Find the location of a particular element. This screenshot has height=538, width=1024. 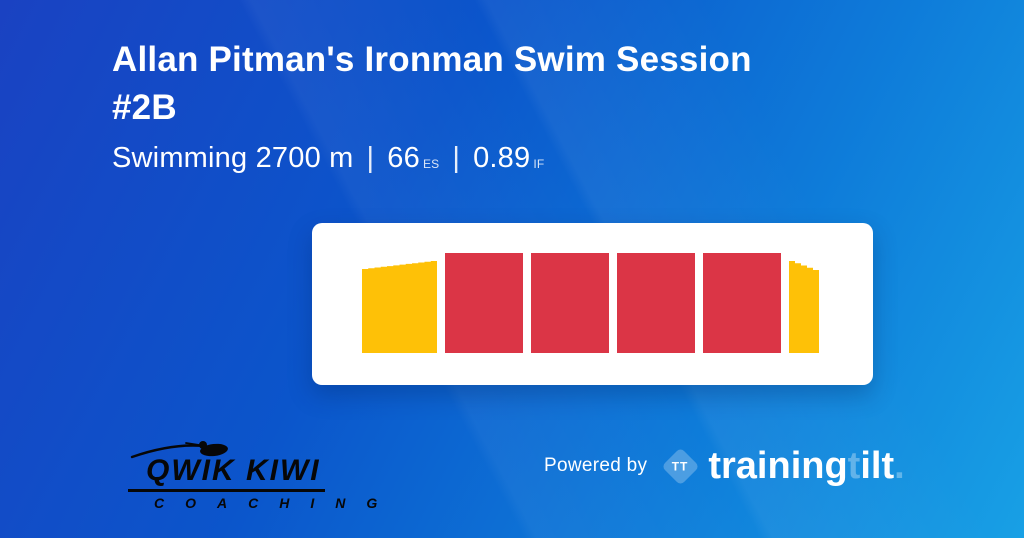

wordmark-ghost-part: t is located at coordinates (854, 466).